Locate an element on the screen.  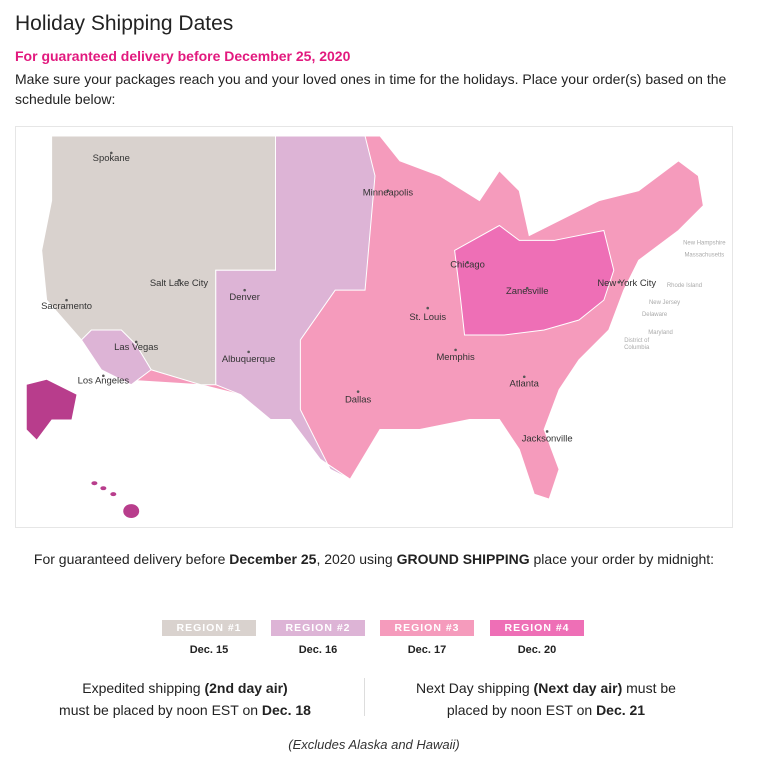
region-3-date: Dec. 17 is located at coordinates (427, 650).